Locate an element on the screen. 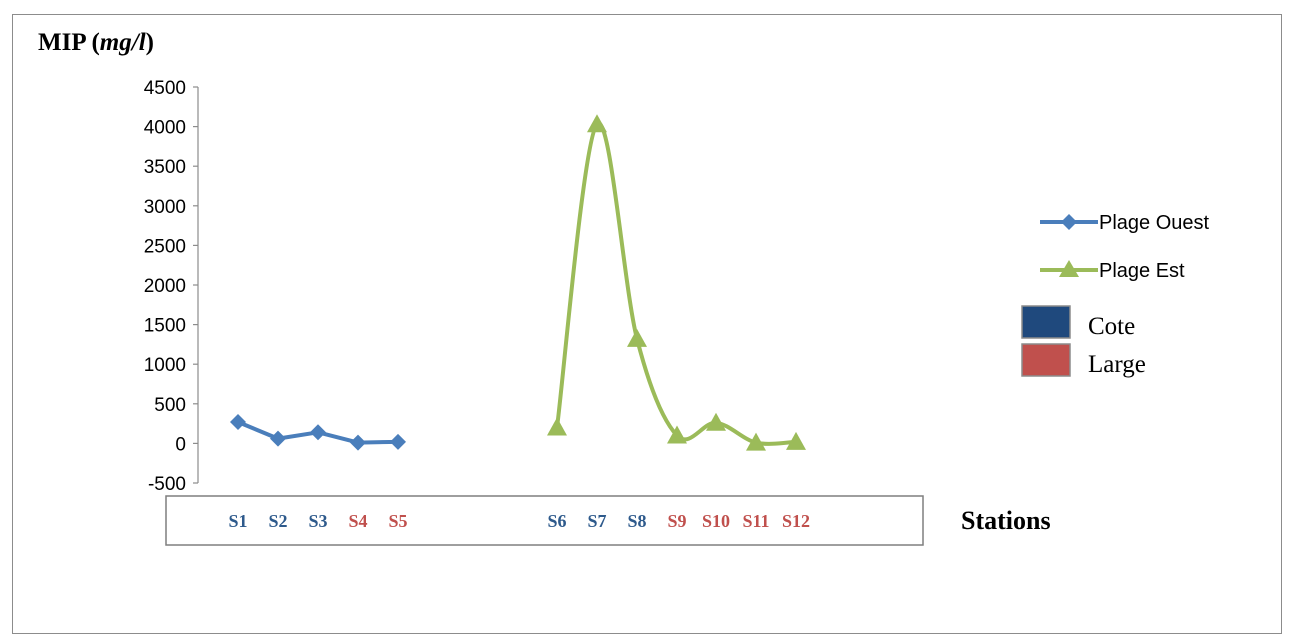 This screenshot has height=634, width=1291. y-tick-label: 1000 is located at coordinates (165, 365).